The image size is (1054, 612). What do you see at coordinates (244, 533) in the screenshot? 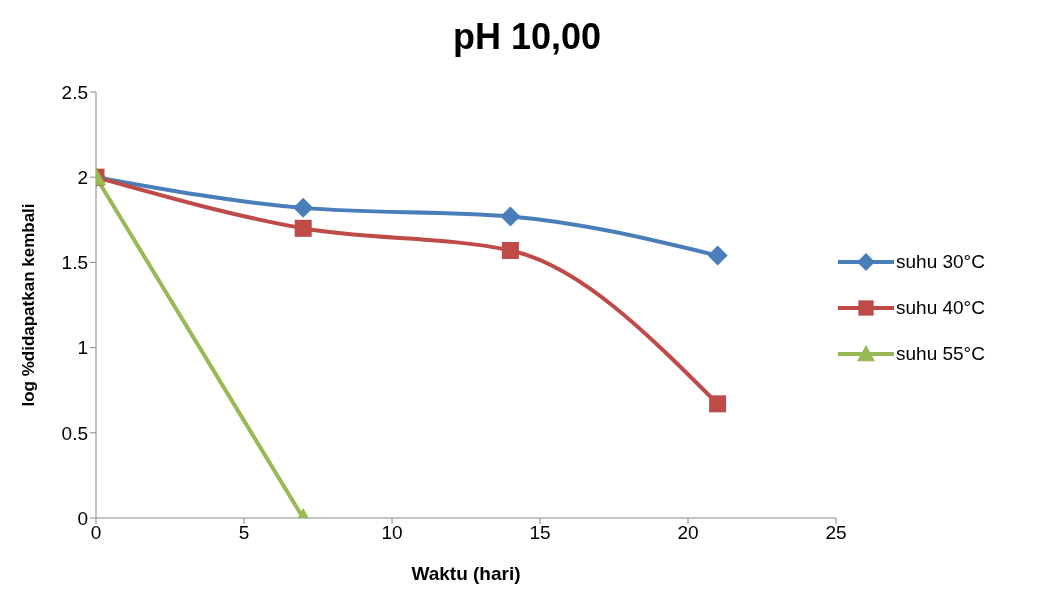
I see `x-tick-label: 5` at bounding box center [244, 533].